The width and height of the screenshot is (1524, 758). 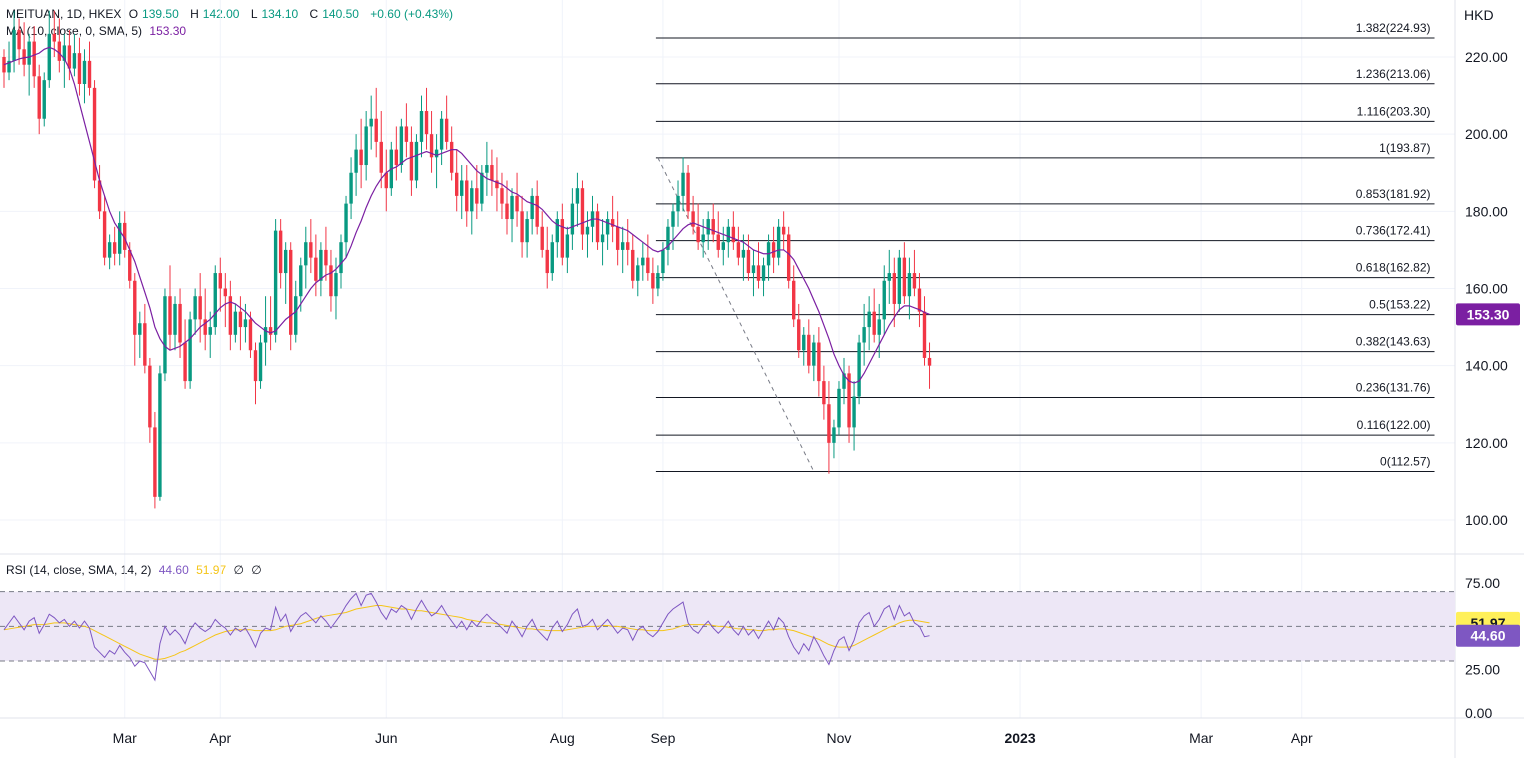 What do you see at coordinates (168, 31) in the screenshot?
I see `ma-value: 153.30` at bounding box center [168, 31].